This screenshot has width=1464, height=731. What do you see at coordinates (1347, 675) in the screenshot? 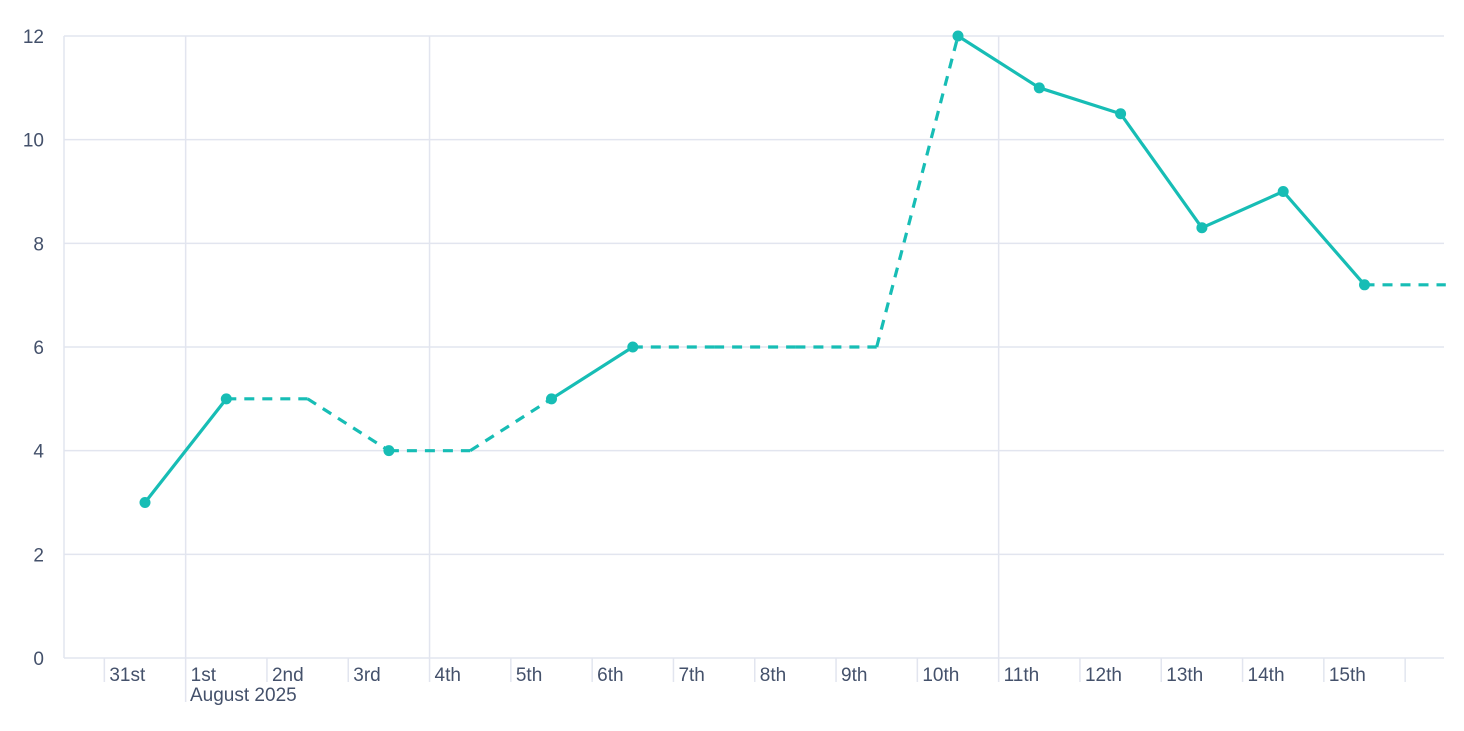
I see `x-tick-label: 15th` at bounding box center [1347, 675].